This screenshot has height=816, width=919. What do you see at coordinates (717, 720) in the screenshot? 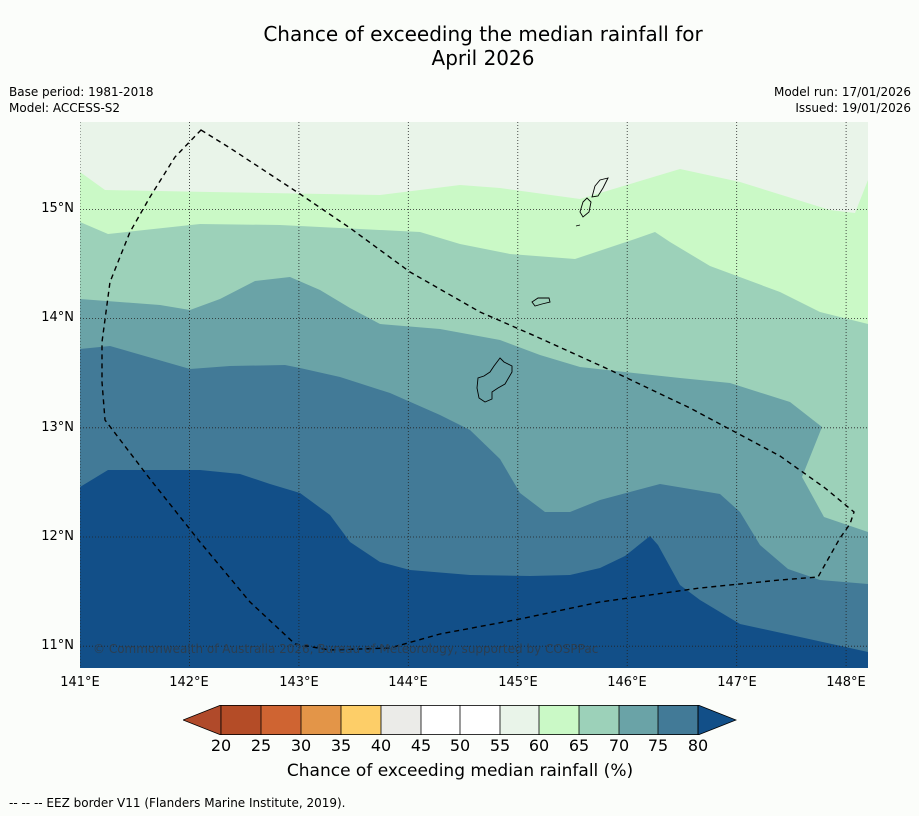
I see `colorbar-high-arrow` at bounding box center [717, 720].